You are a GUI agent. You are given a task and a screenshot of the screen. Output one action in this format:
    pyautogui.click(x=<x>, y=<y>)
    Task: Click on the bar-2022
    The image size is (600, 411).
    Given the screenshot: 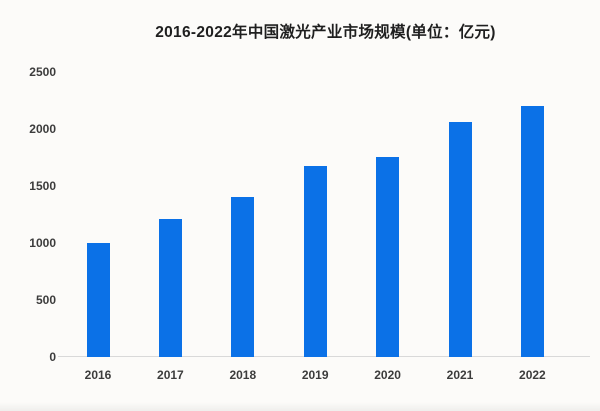 What is the action you would take?
    pyautogui.click(x=532, y=231)
    